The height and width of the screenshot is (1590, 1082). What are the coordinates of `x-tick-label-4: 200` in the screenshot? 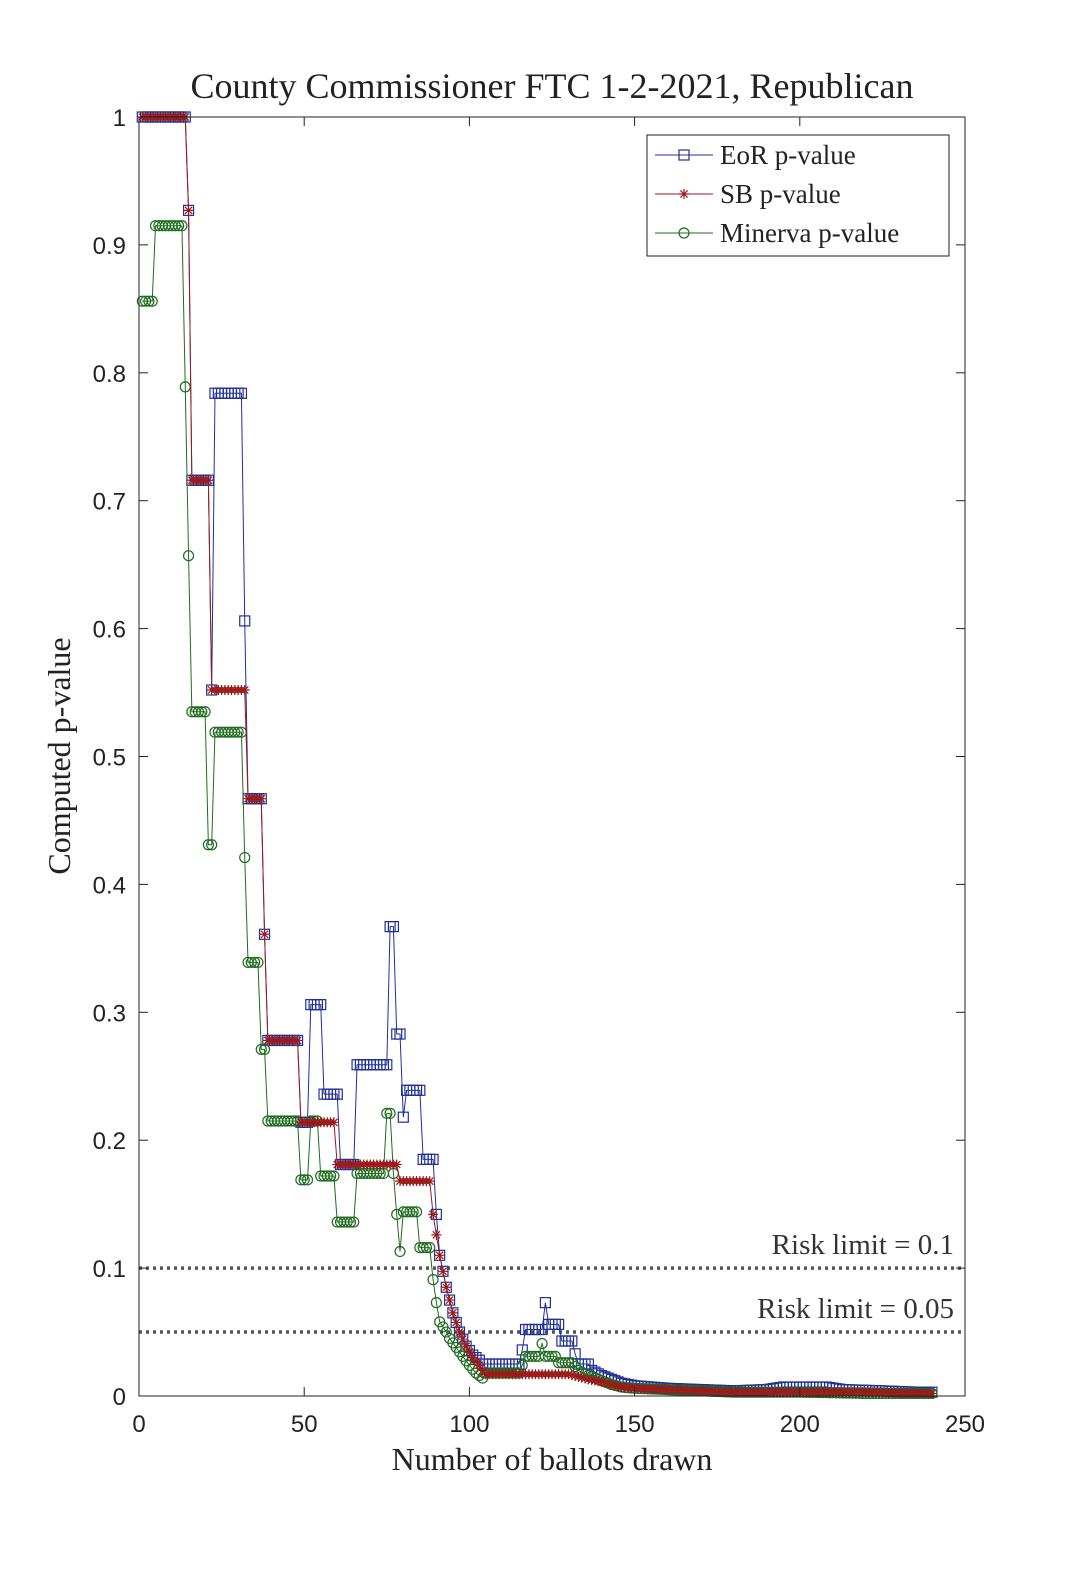 It's located at (800, 1424).